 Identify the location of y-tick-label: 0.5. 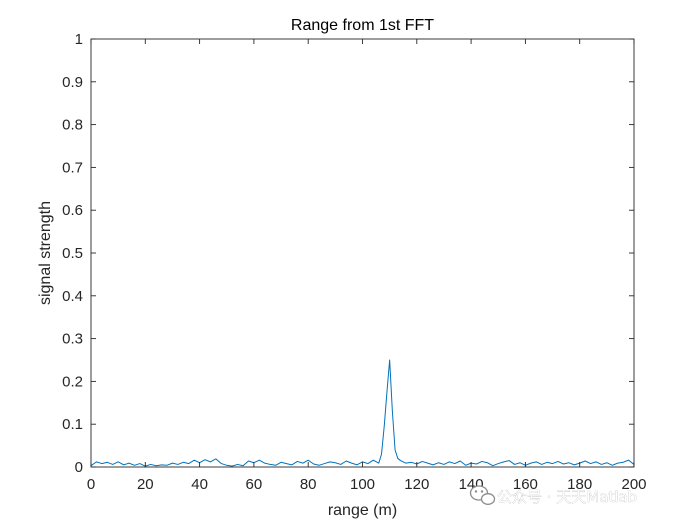
(72, 253).